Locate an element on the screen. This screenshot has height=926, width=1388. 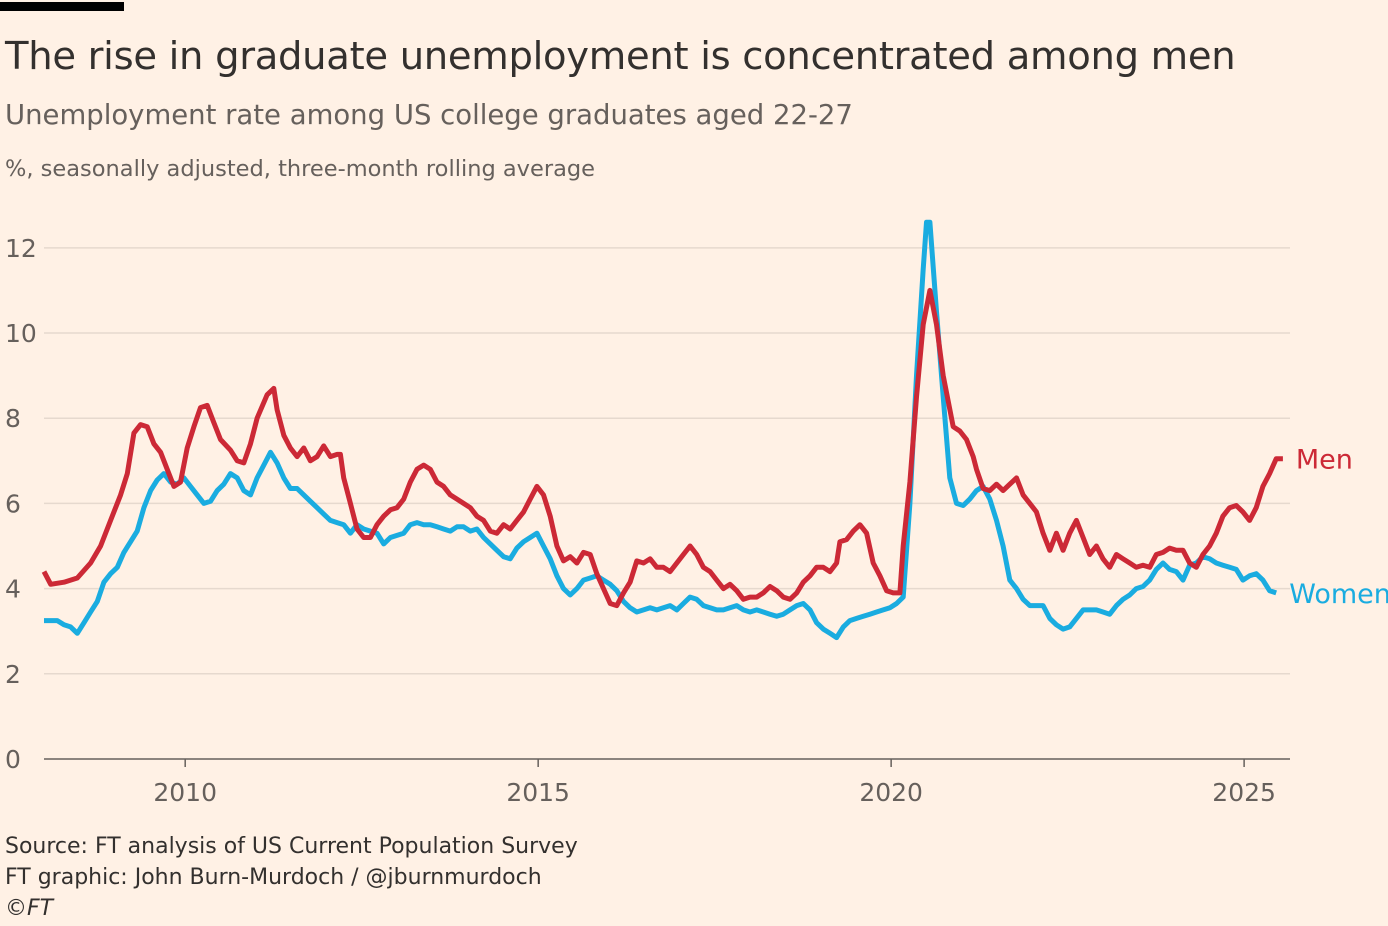
y-tick-label: 0 is located at coordinates (13, 759).